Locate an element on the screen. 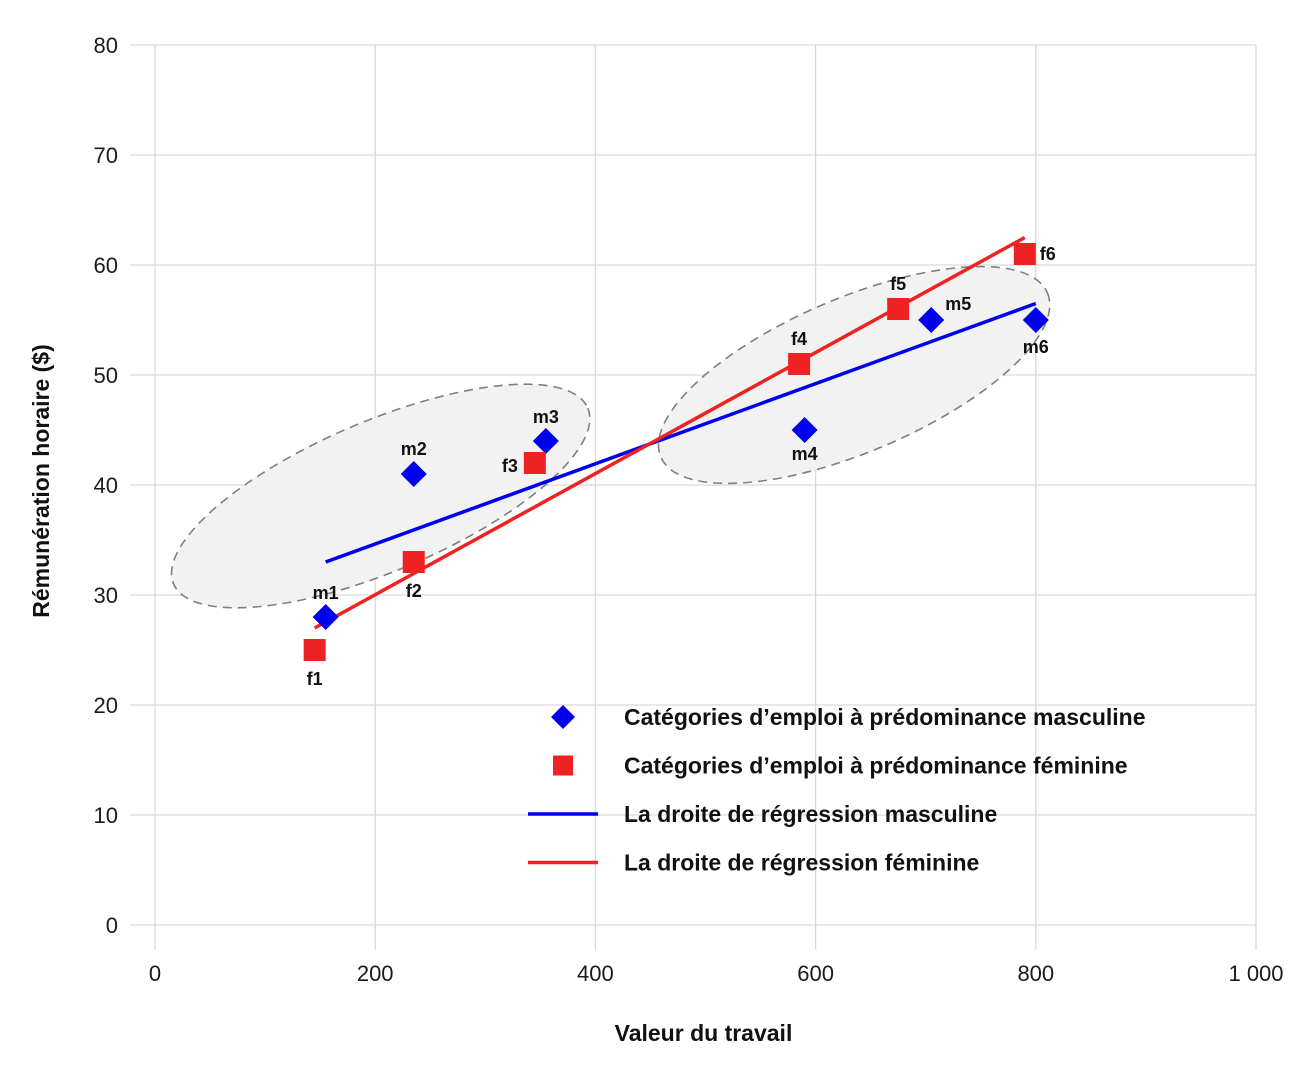 The width and height of the screenshot is (1301, 1080). point-label: f3 is located at coordinates (510, 466).